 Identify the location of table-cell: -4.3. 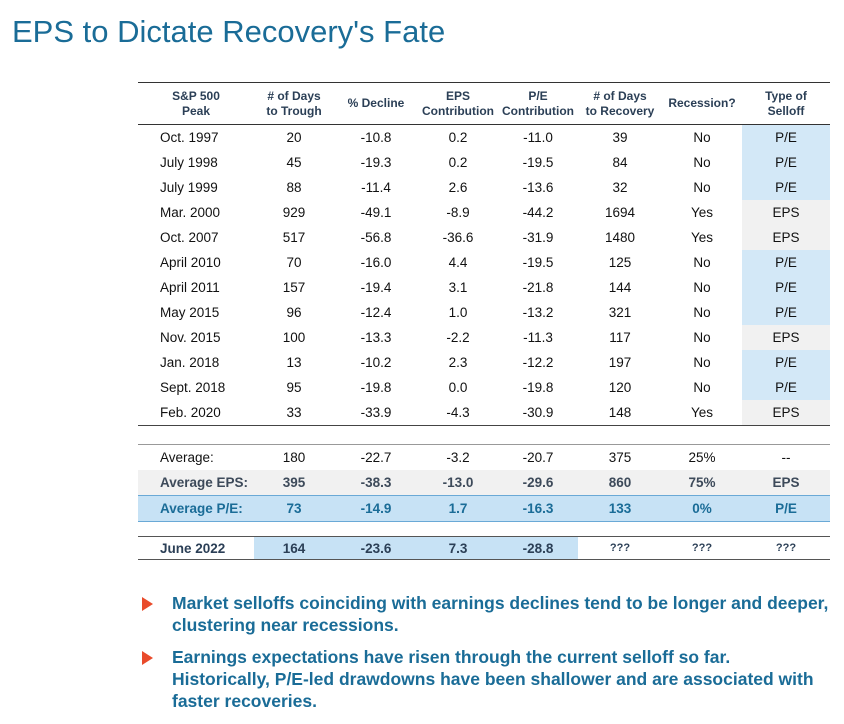
(458, 413).